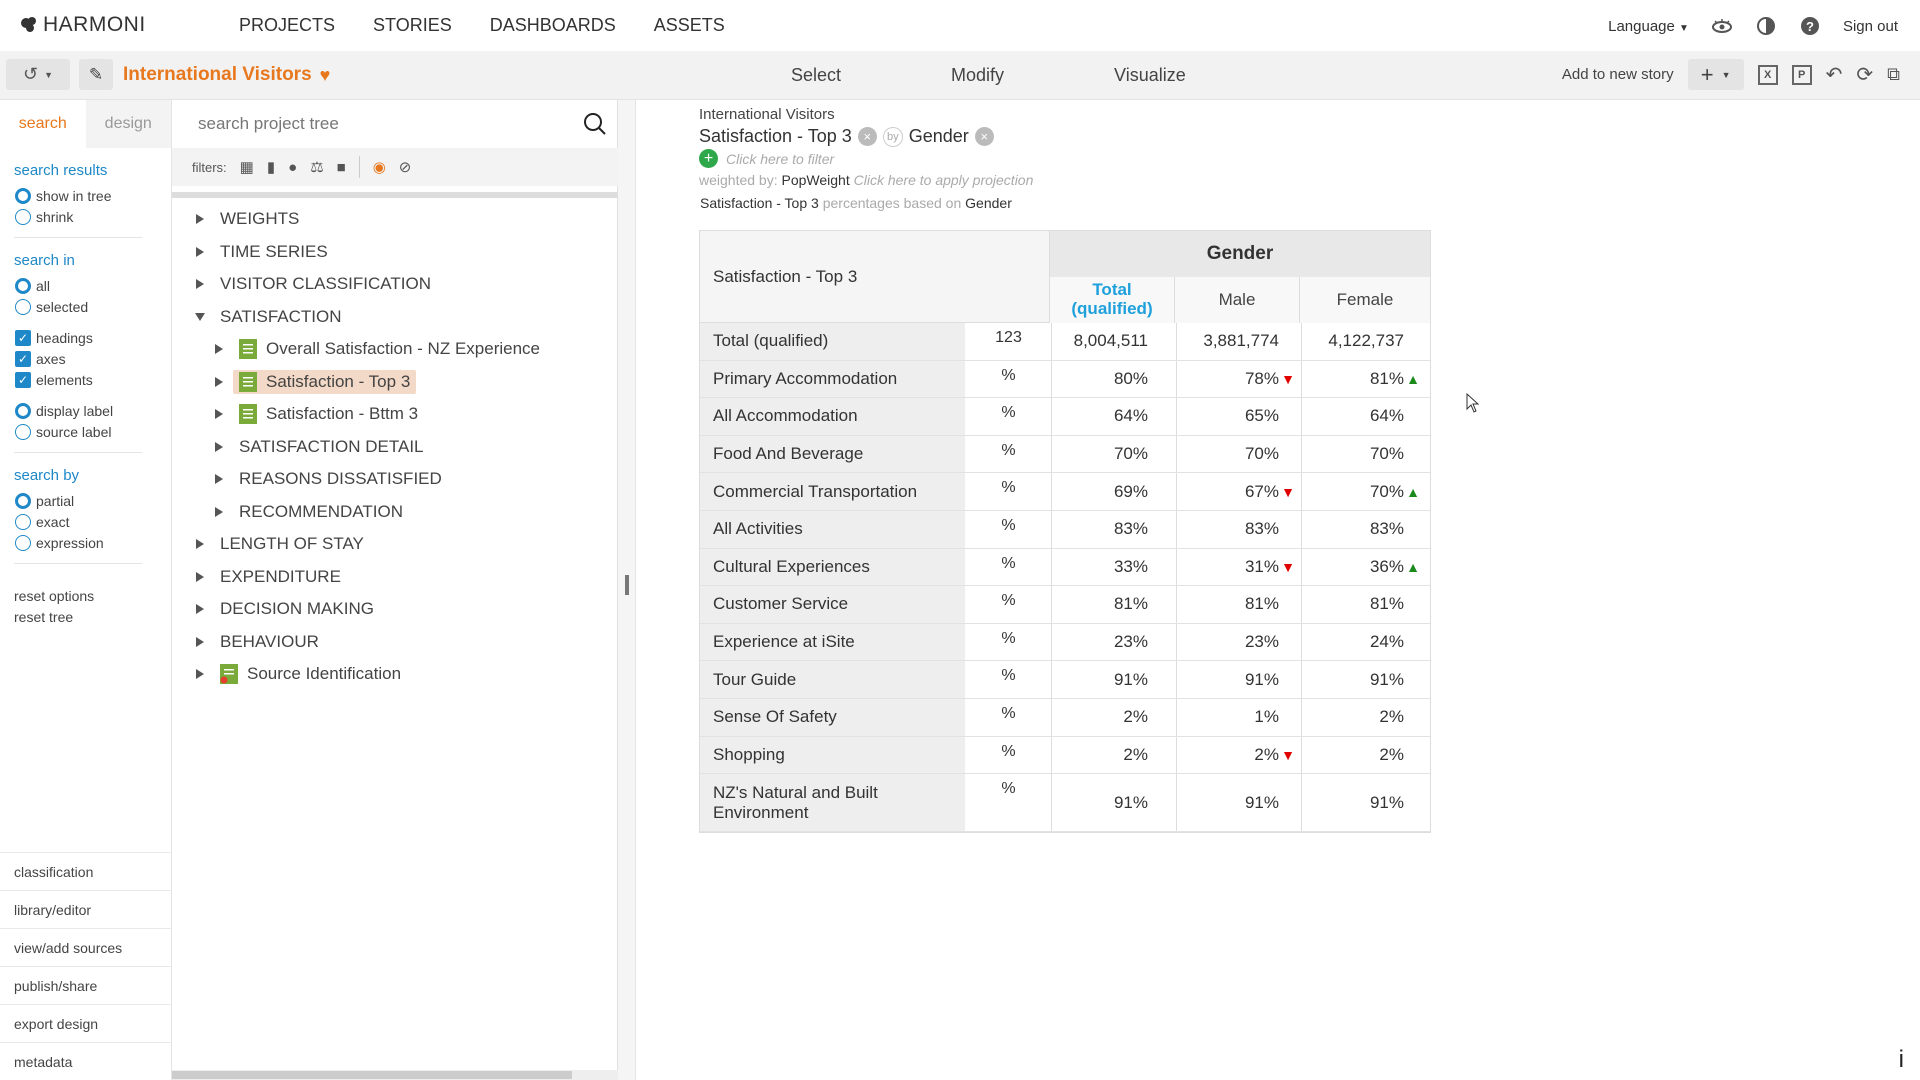 The image size is (1920, 1080). I want to click on tab-design: design, so click(128, 124).